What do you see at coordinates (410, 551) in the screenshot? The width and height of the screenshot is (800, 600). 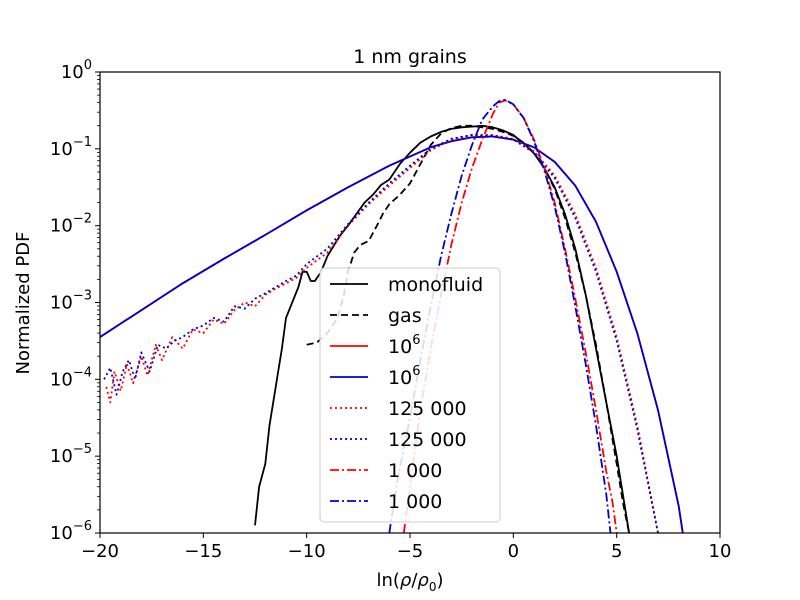 I see `x-tick-label: −5` at bounding box center [410, 551].